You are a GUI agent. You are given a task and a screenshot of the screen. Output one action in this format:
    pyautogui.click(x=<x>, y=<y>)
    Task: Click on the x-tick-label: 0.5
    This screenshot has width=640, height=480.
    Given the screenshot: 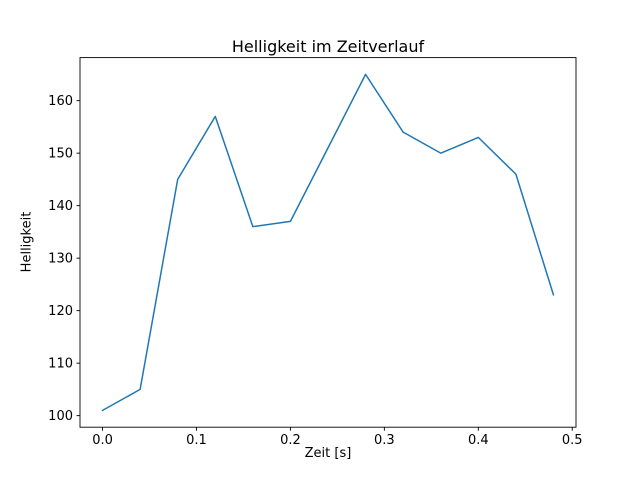 What is the action you would take?
    pyautogui.click(x=572, y=440)
    